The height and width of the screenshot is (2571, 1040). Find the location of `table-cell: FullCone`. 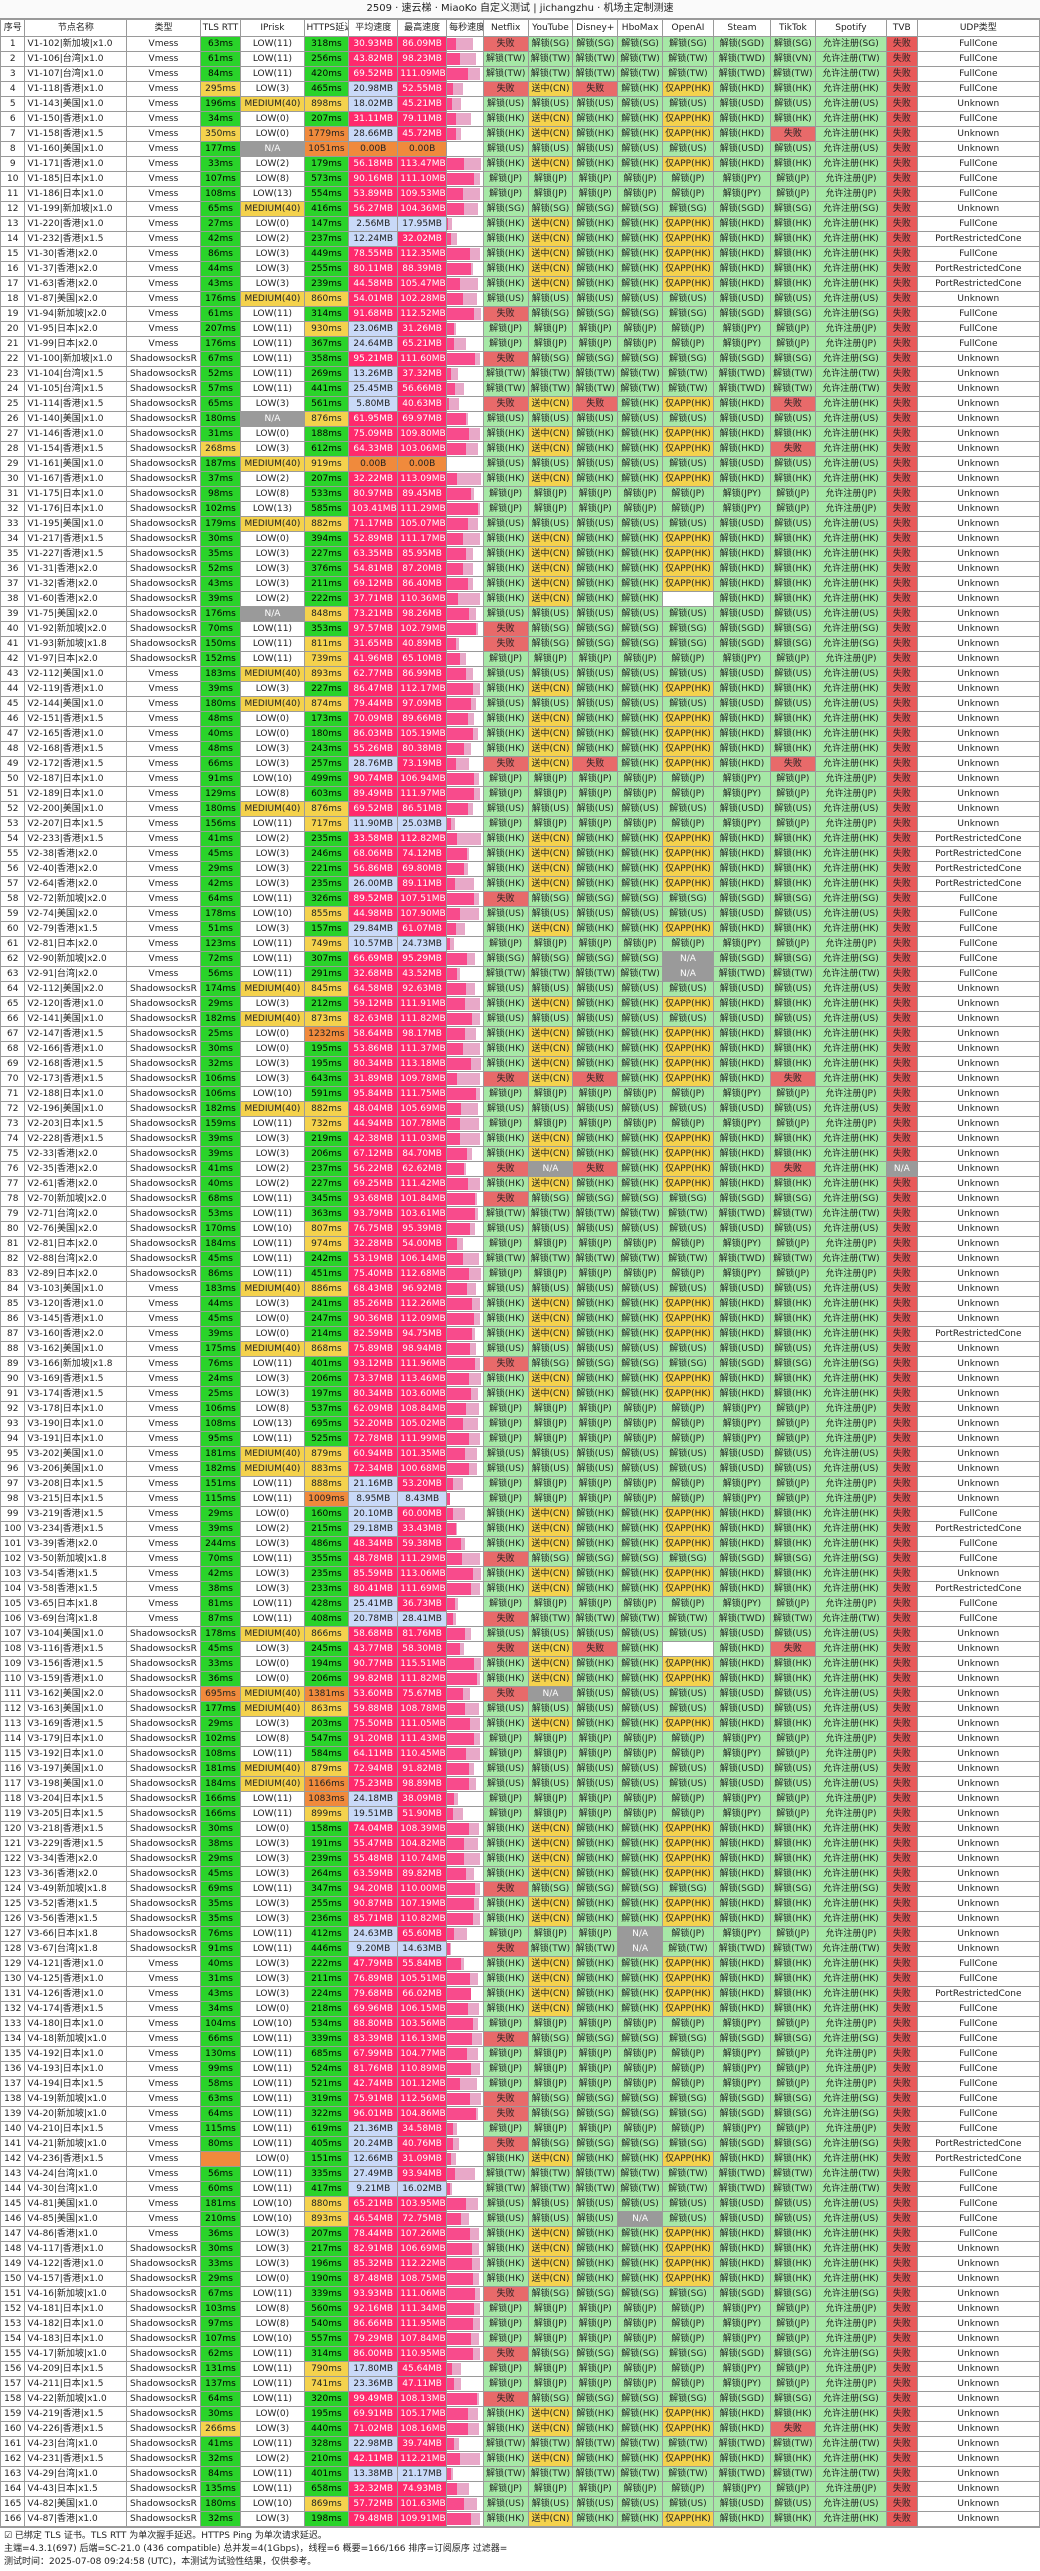

table-cell: FullCone is located at coordinates (978, 929).